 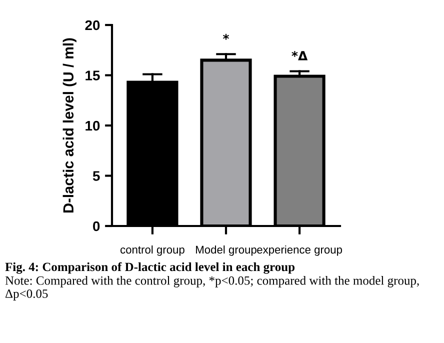 What do you see at coordinates (299, 250) in the screenshot?
I see `x-tick-label: experience group` at bounding box center [299, 250].